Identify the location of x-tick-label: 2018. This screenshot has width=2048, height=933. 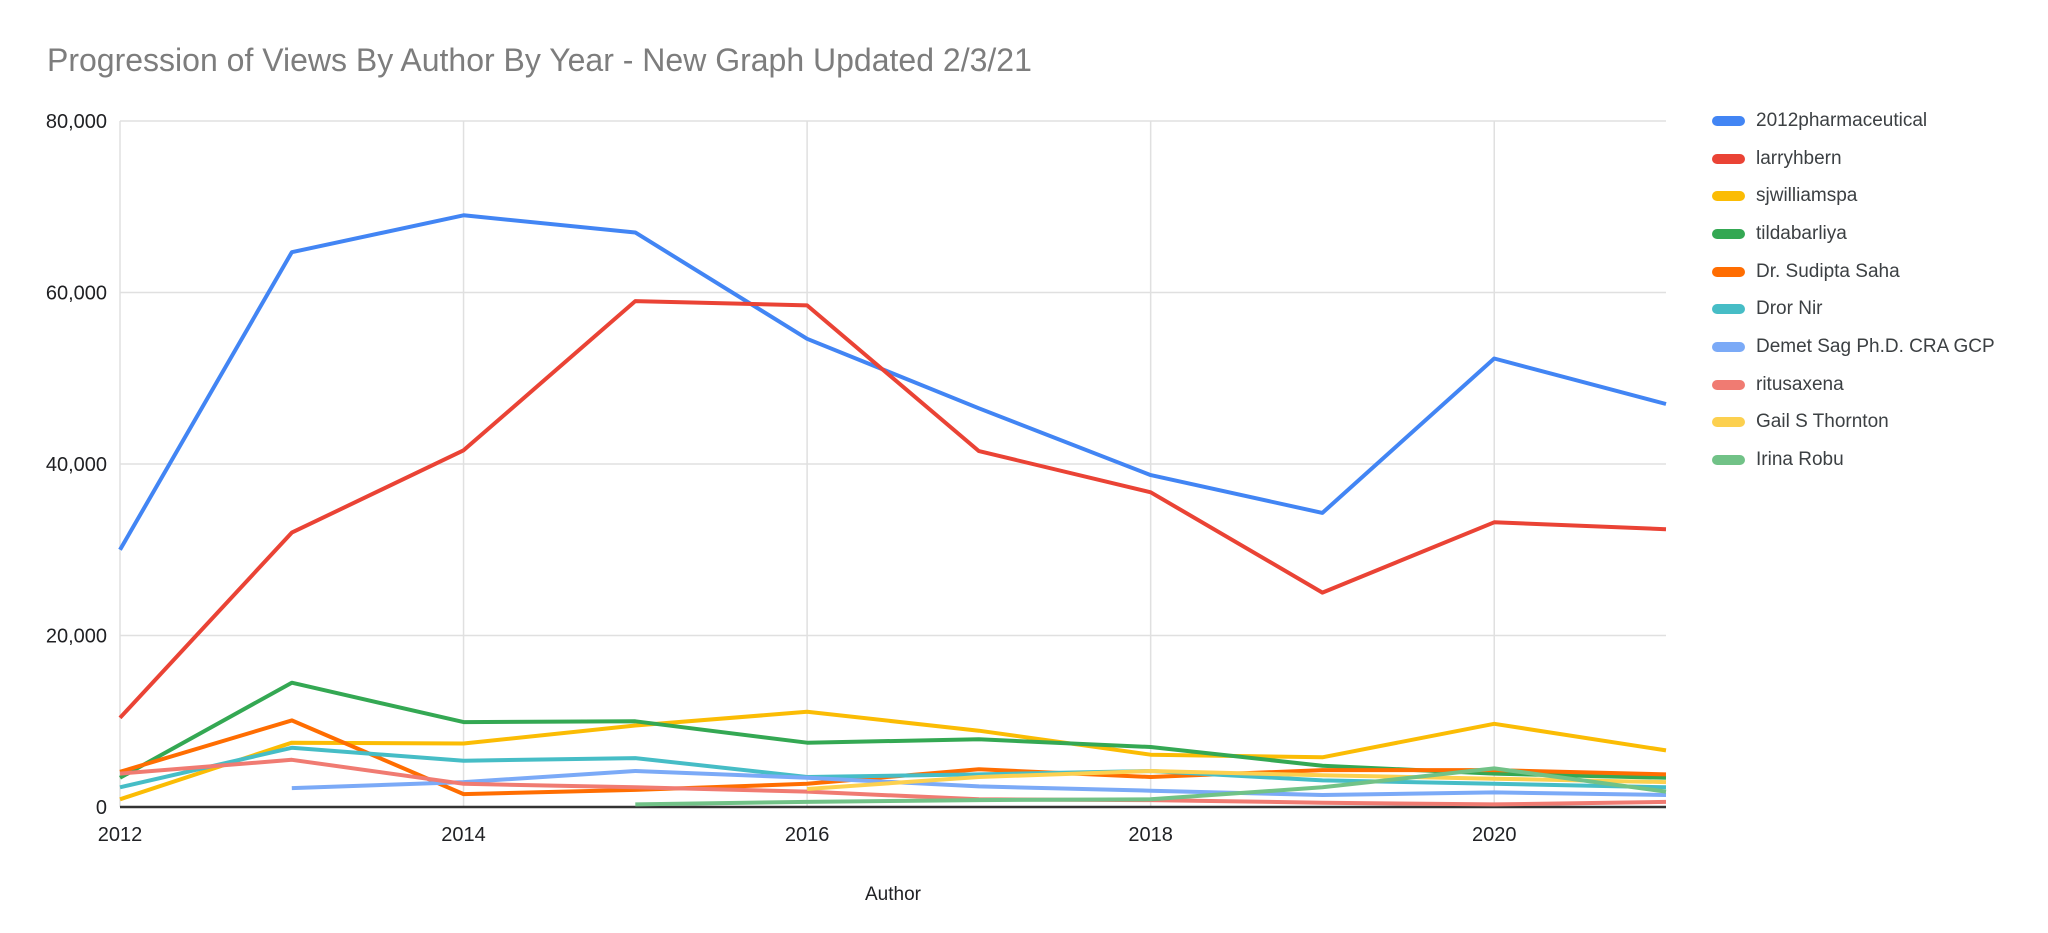
(1150, 835).